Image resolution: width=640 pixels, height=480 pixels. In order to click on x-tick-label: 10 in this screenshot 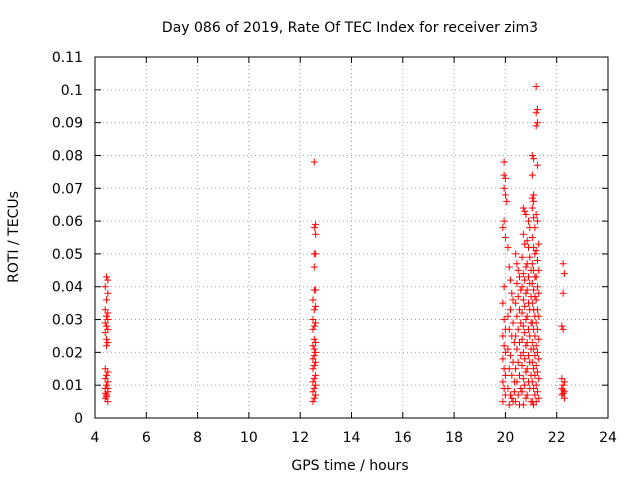, I will do `click(249, 438)`.